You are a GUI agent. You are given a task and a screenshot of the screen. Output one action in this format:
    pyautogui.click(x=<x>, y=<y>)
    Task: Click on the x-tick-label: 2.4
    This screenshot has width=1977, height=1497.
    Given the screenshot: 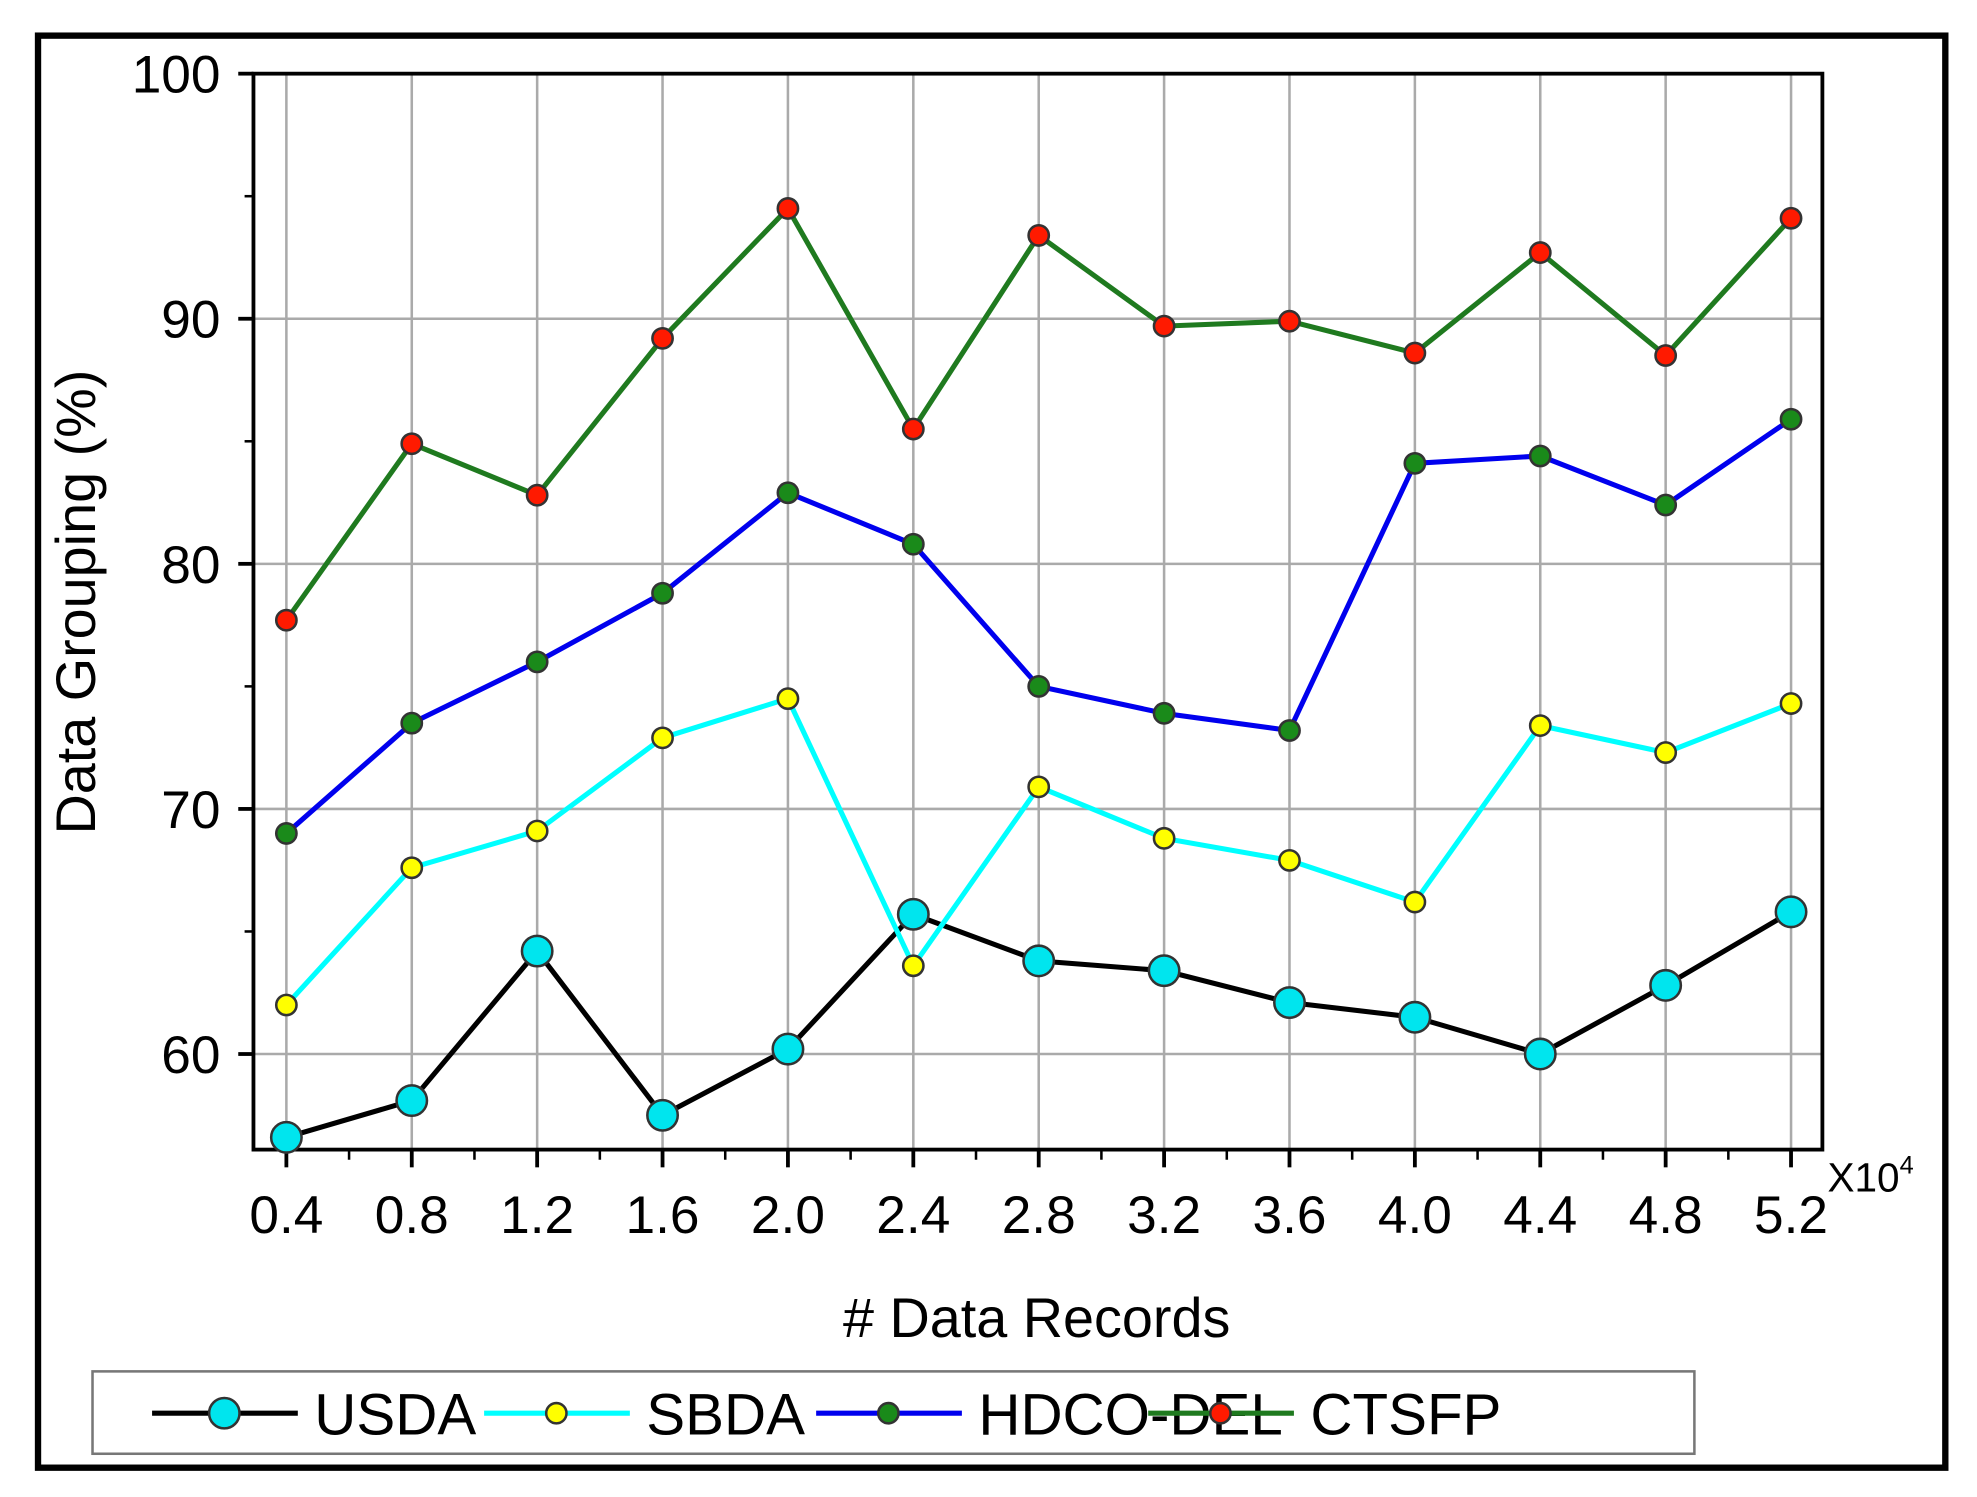 What is the action you would take?
    pyautogui.click(x=913, y=1215)
    